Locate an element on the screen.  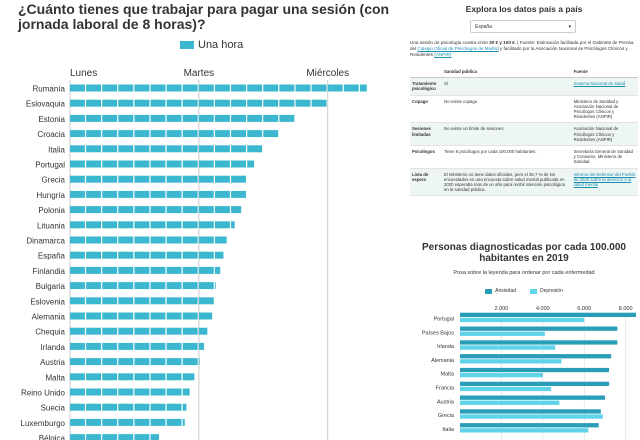
category-label: Grecia is located at coordinates (53, 180).